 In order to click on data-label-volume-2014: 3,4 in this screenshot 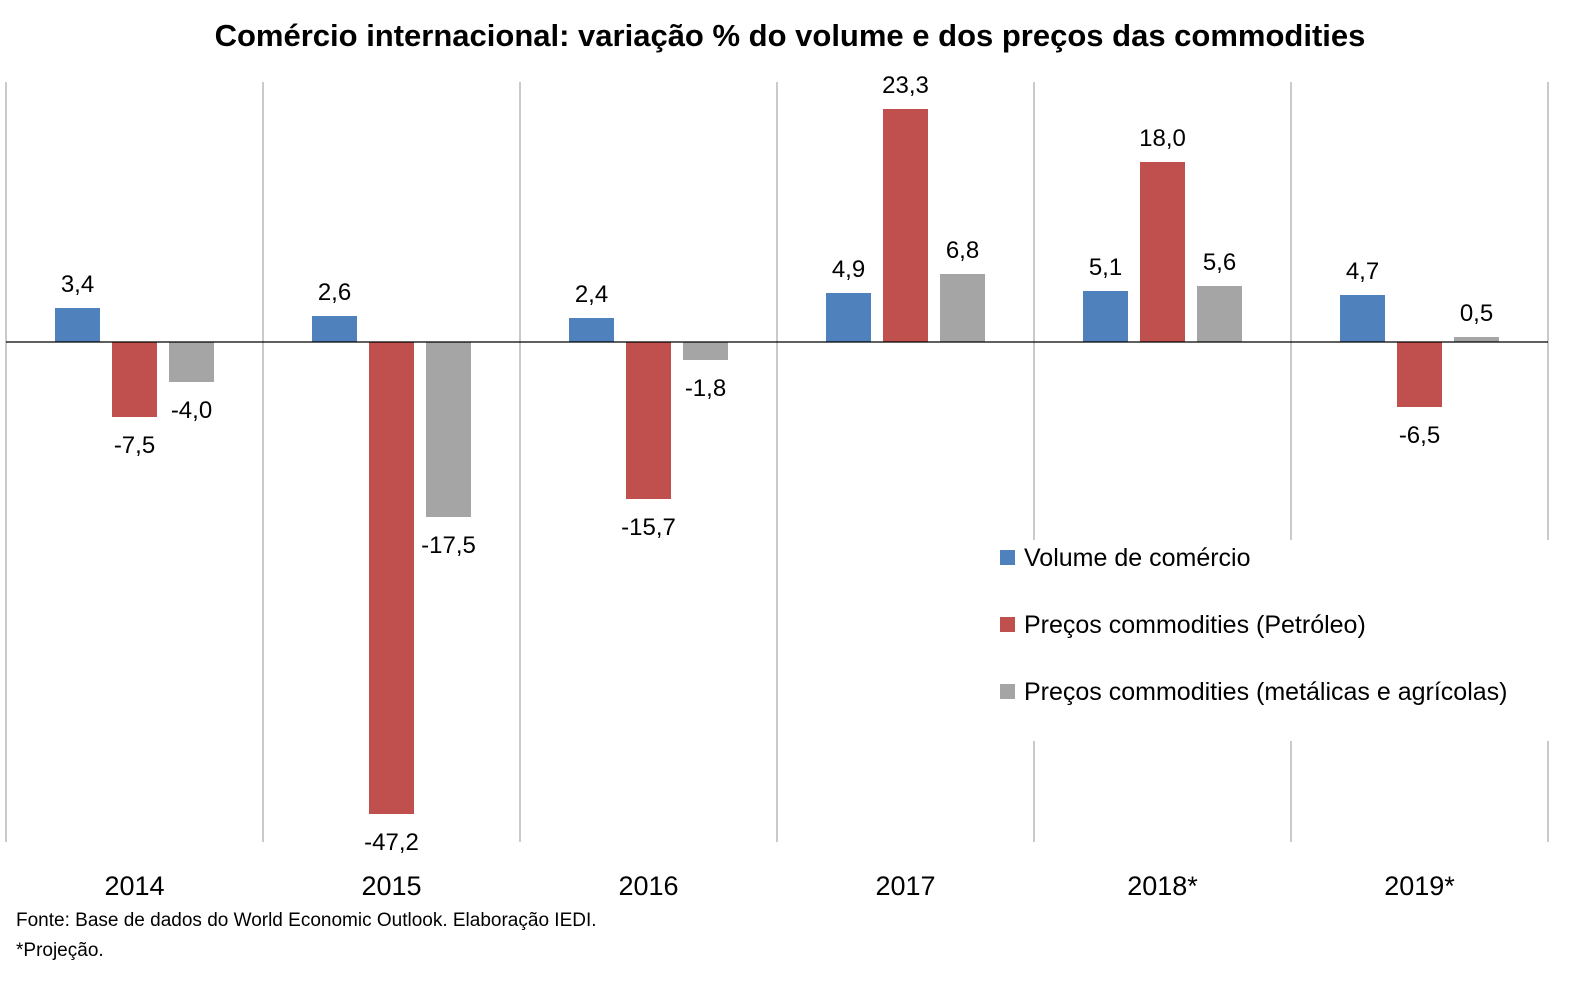, I will do `click(77, 284)`.